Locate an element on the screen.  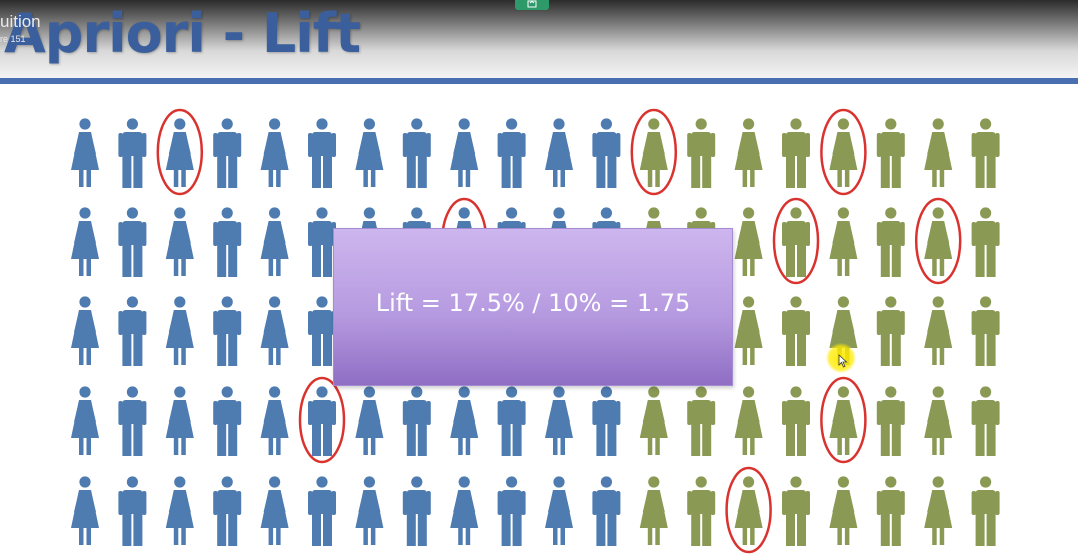
video-overlay-subtitle: re 151 is located at coordinates (13, 39).